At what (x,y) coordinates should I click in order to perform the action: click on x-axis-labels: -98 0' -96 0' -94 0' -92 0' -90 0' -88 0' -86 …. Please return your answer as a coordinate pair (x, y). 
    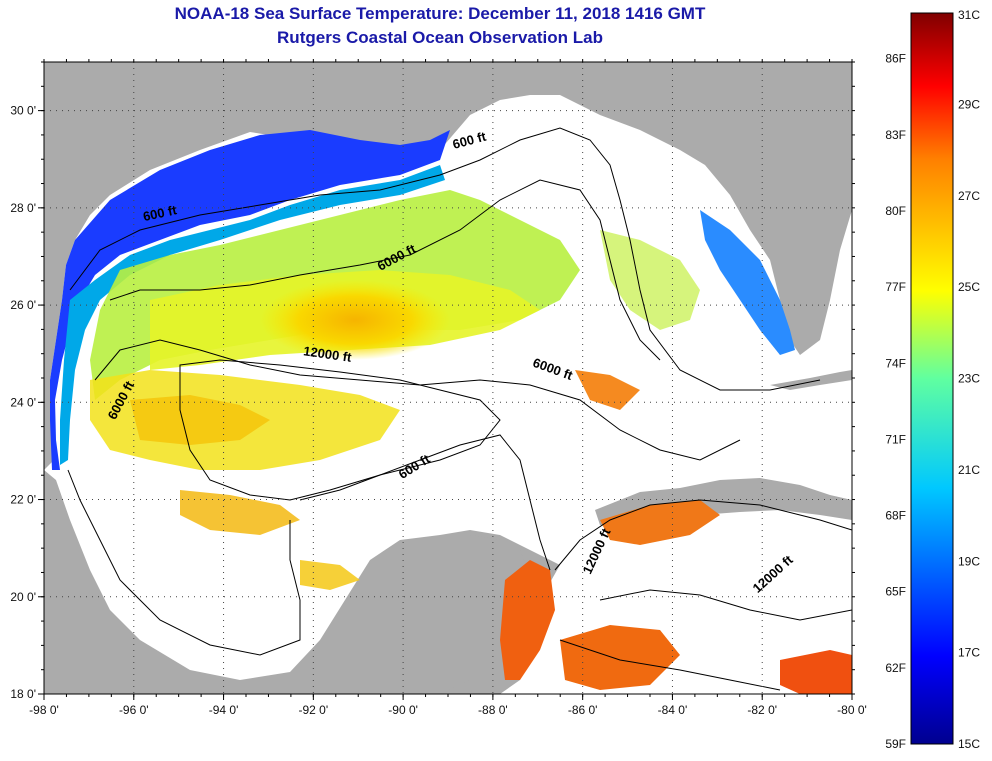
    Looking at the image, I should click on (448, 710).